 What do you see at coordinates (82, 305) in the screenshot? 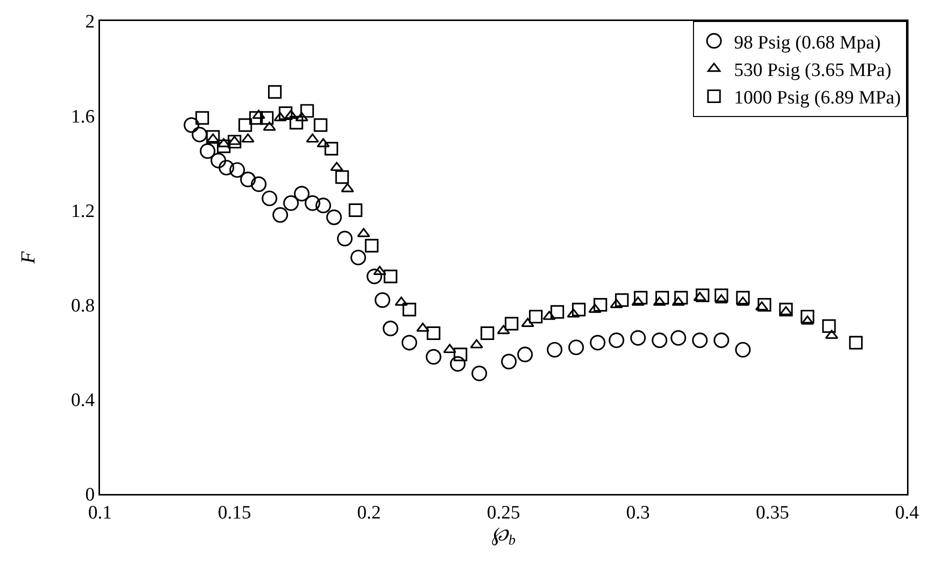
I see `y-tick-label: 0.8` at bounding box center [82, 305].